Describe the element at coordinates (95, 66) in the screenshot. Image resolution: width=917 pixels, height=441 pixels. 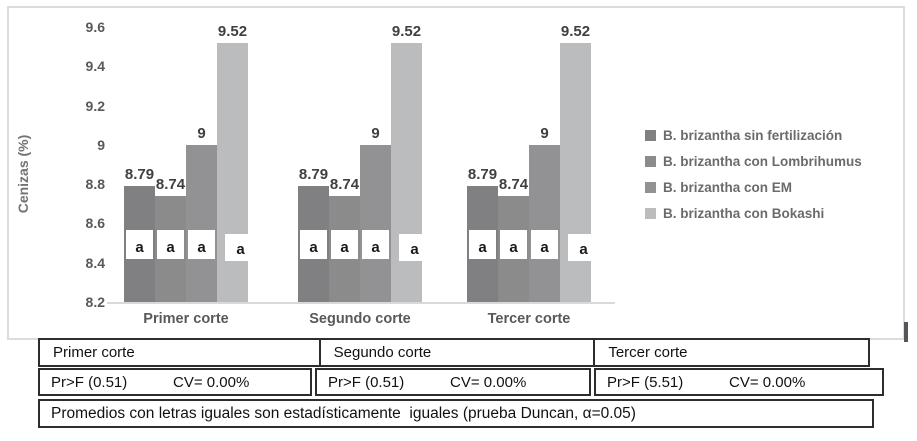
I see `y-tick-label: 9.4` at that location.